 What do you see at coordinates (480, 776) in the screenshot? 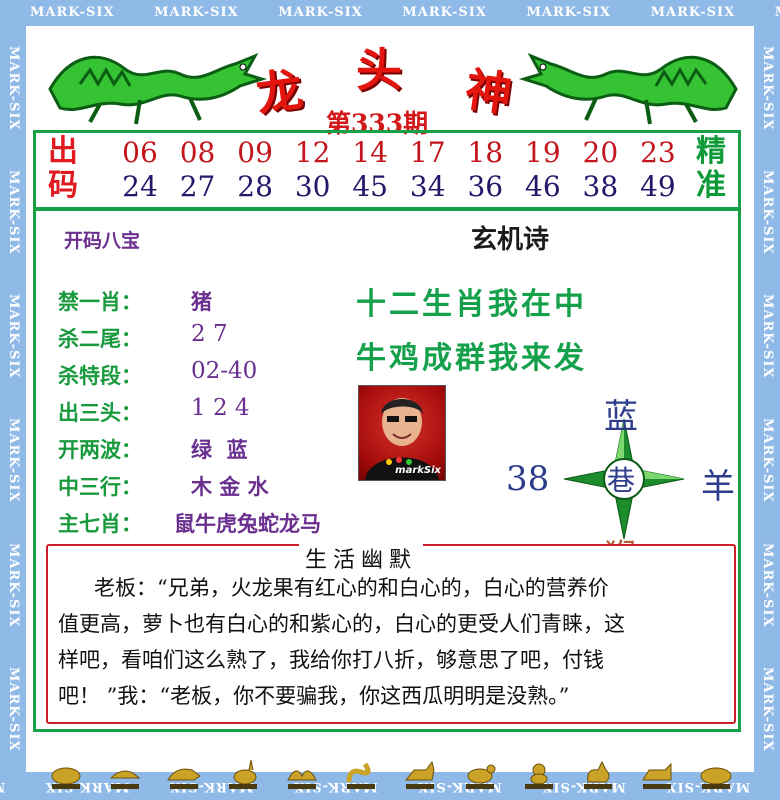
I see `goat-figurine-icon` at bounding box center [480, 776].